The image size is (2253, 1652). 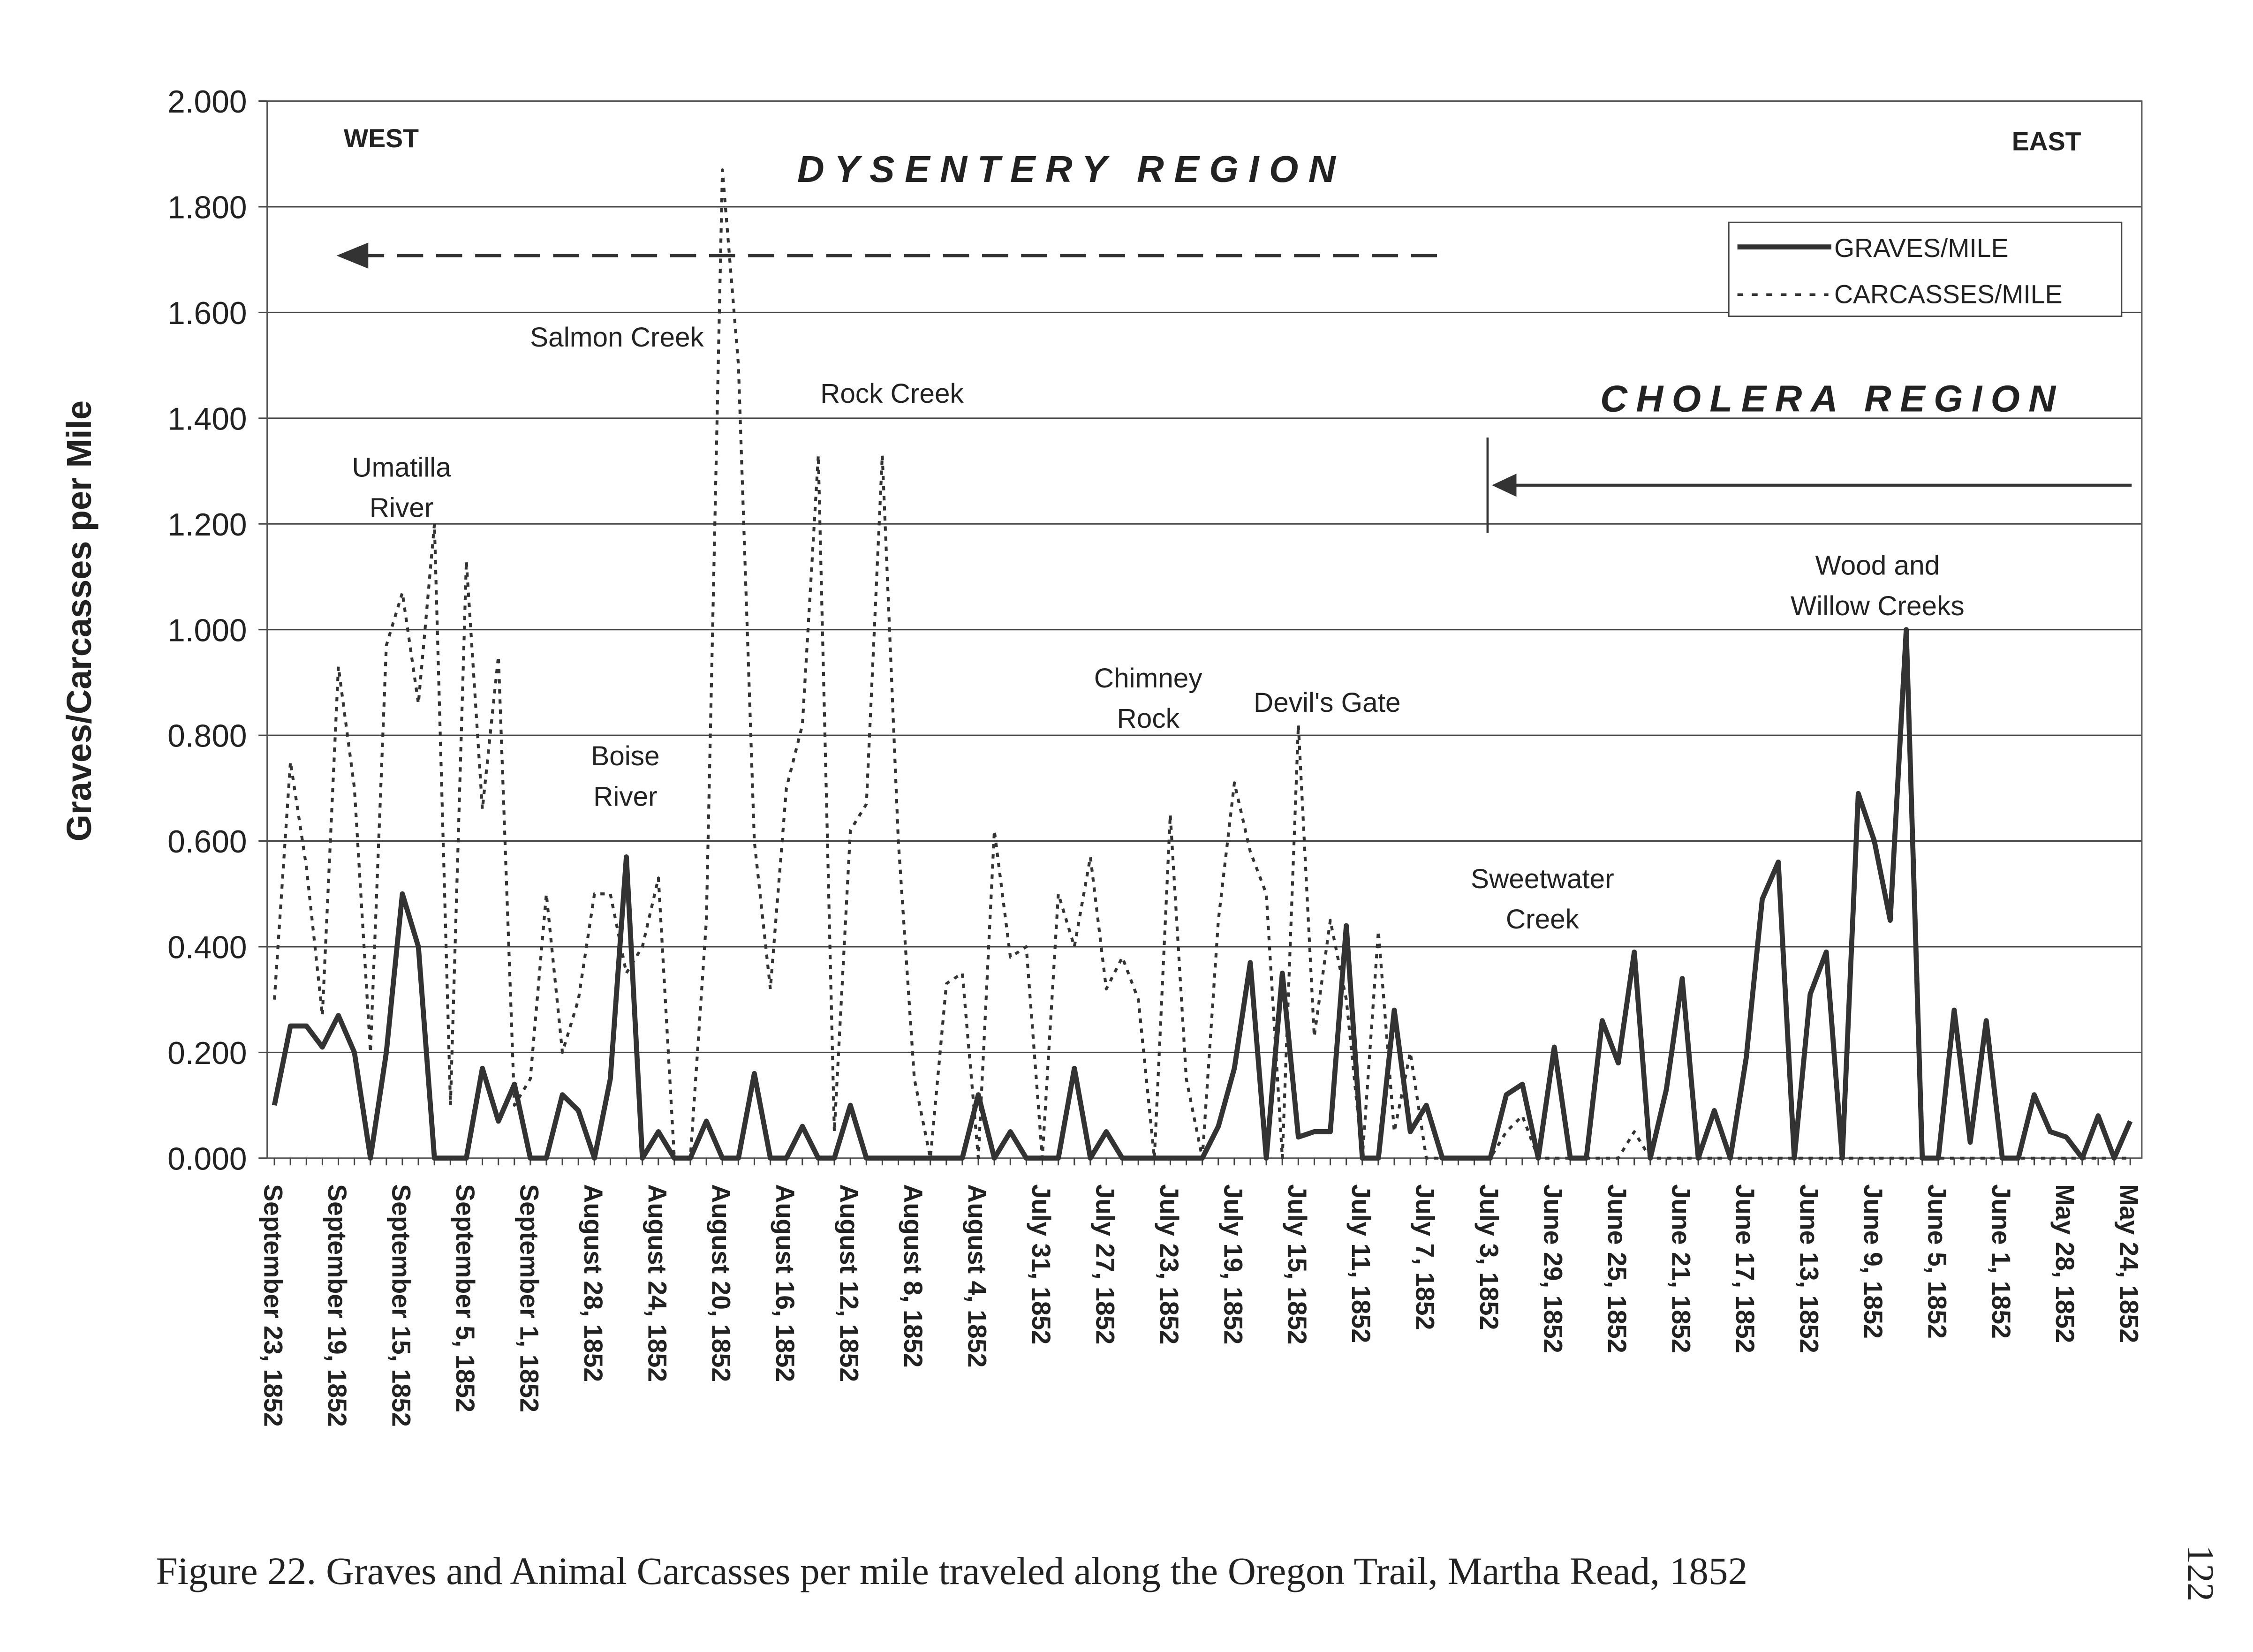 I want to click on annotation-wood-1: Wood and, so click(x=1878, y=566).